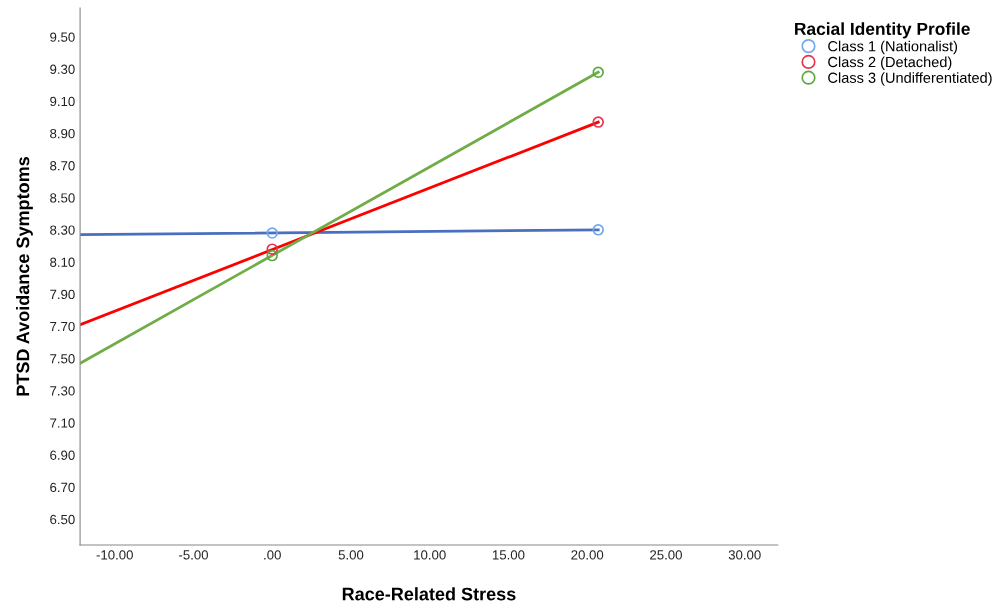 This screenshot has width=1001, height=611. I want to click on x-tick-label: 5.00, so click(351, 555).